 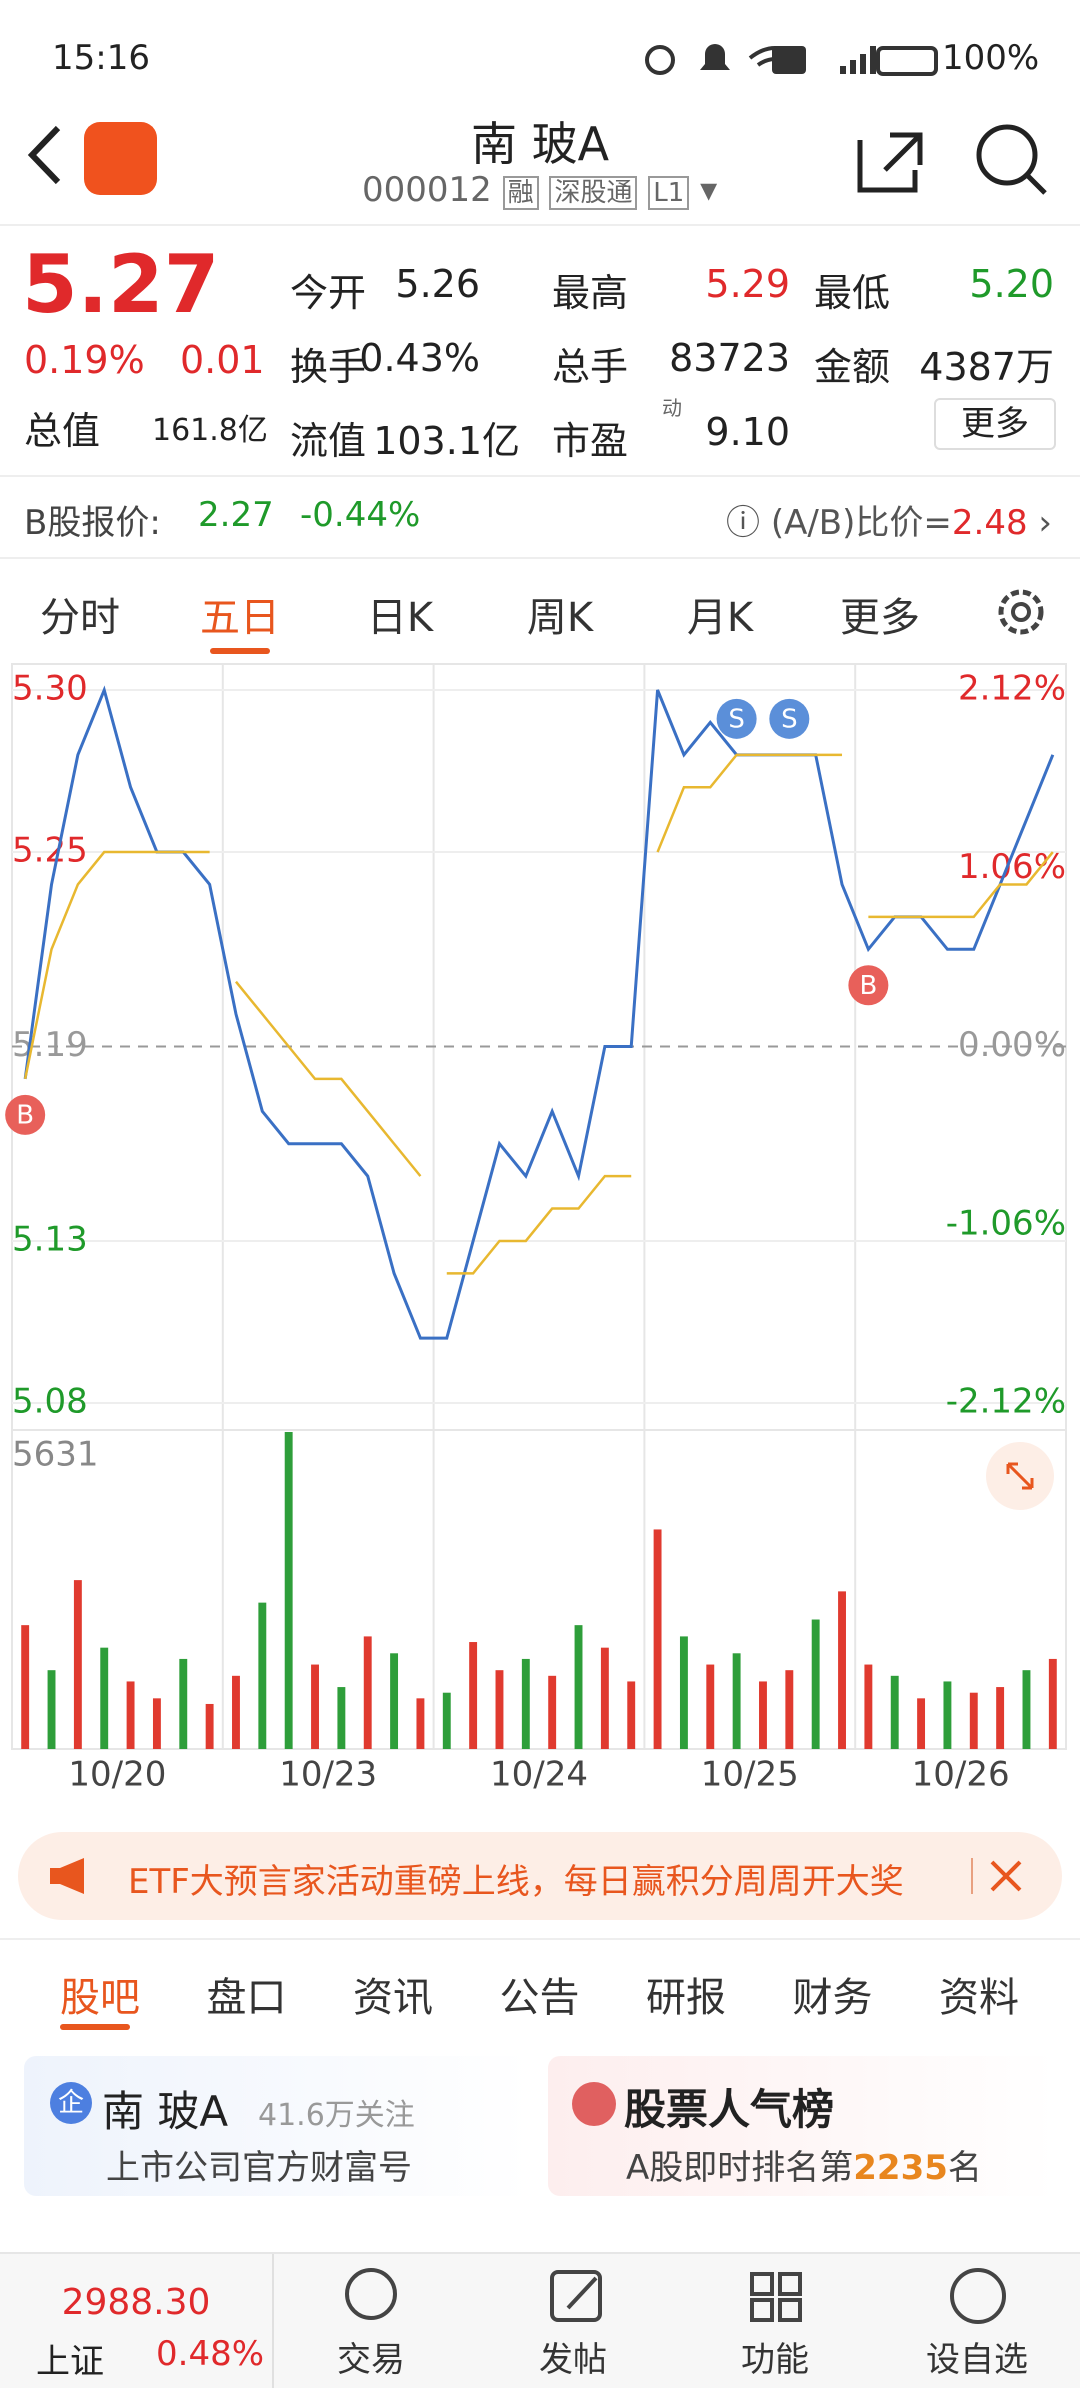 What do you see at coordinates (539, 1998) in the screenshot?
I see `sub-tab: 公告` at bounding box center [539, 1998].